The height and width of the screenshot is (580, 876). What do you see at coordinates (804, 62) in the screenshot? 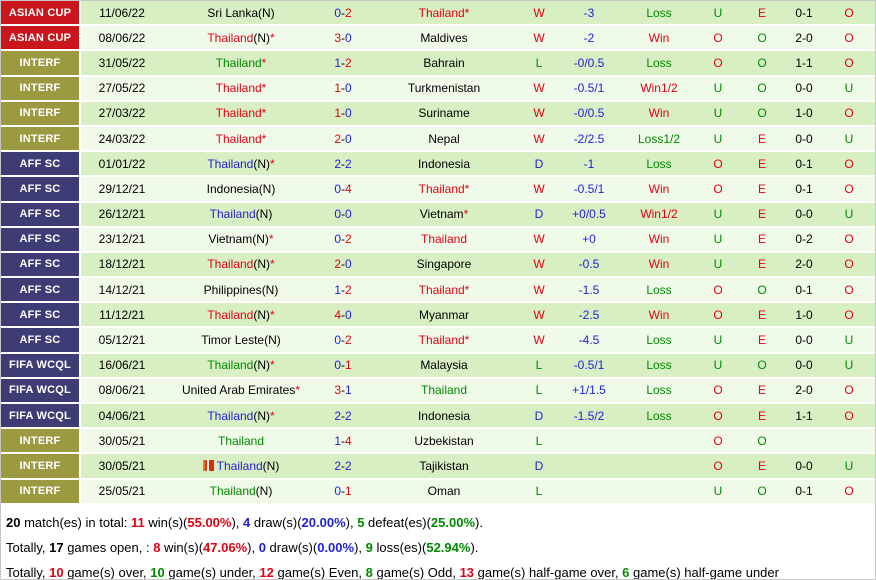
I see `half-score-text: 1-1` at bounding box center [804, 62].